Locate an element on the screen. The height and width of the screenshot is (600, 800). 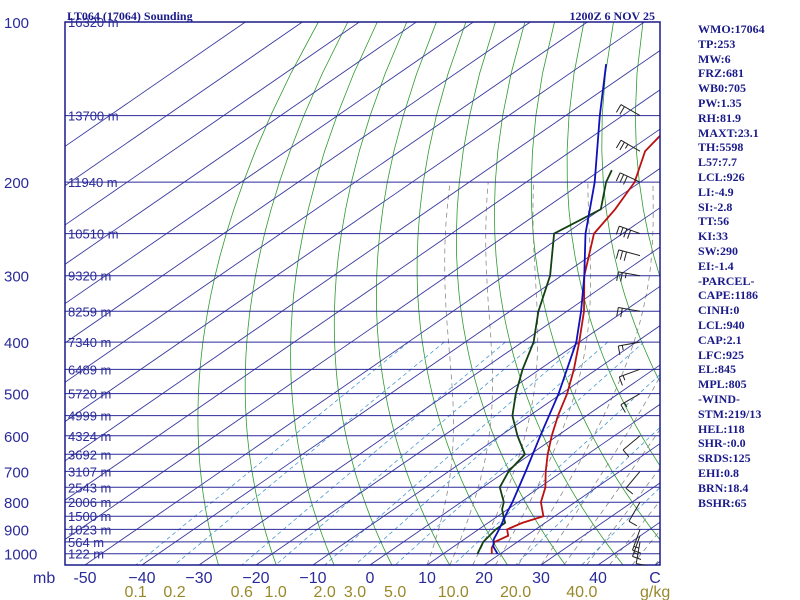
height-label: 8259 m is located at coordinates (89, 311).